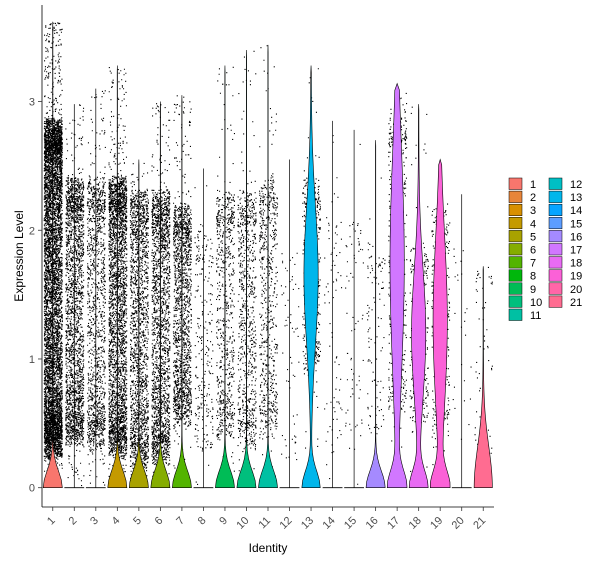 This screenshot has height=568, width=600. What do you see at coordinates (576, 211) in the screenshot?
I see `legend-label: 14` at bounding box center [576, 211].